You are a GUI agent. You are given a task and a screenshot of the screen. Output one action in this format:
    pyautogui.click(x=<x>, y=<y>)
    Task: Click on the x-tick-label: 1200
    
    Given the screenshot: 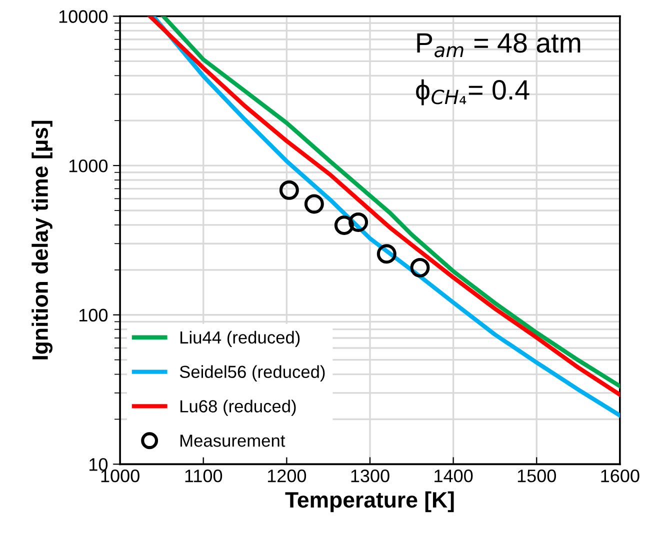 What is the action you would take?
    pyautogui.click(x=287, y=476)
    